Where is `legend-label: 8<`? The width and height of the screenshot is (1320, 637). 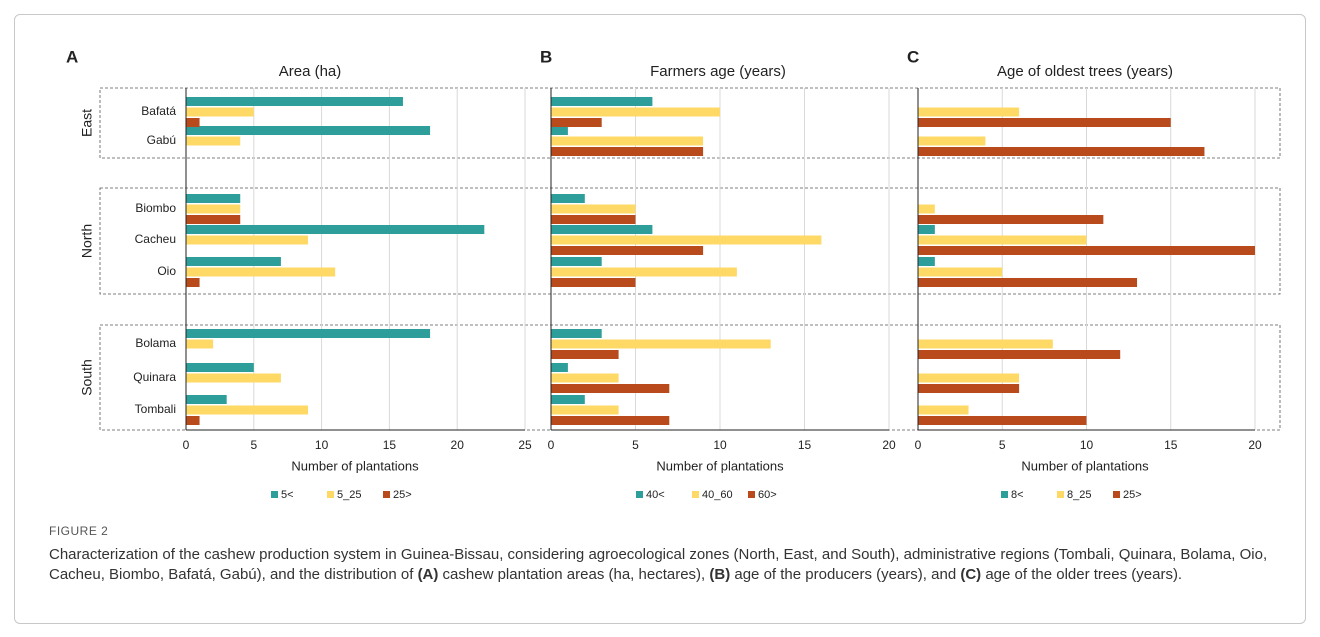
legend-label: 8< is located at coordinates (1017, 495).